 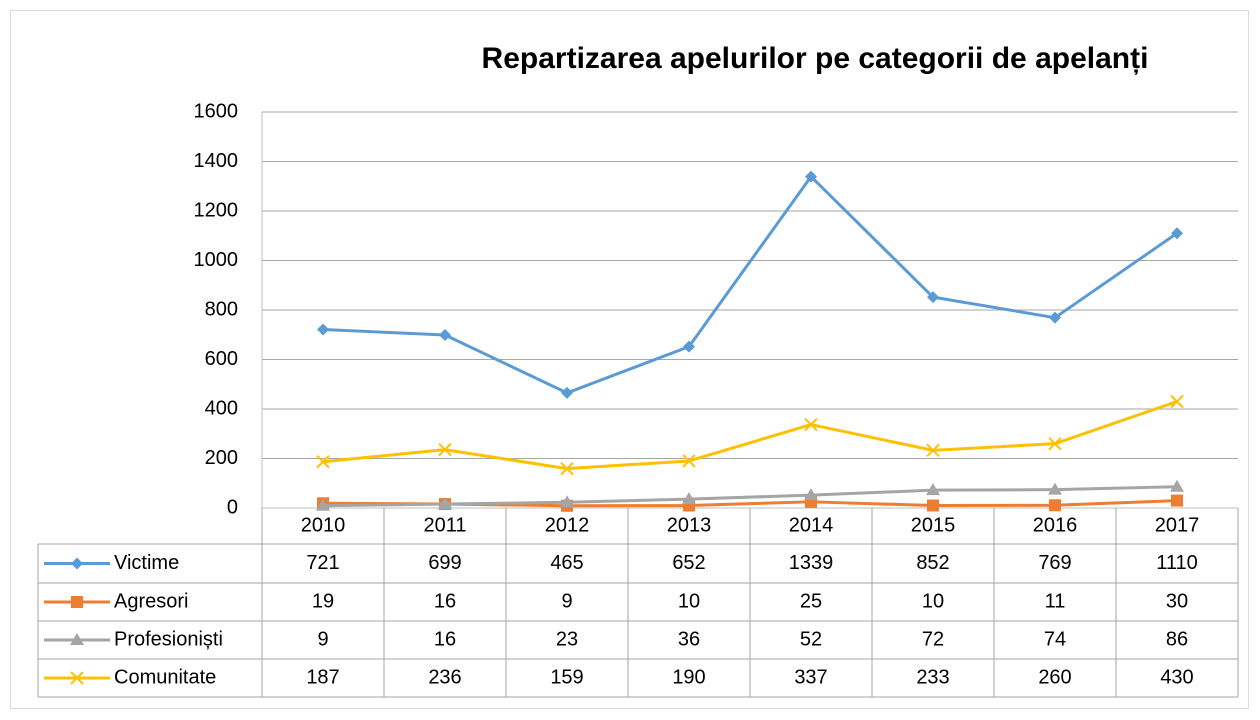 What do you see at coordinates (168, 639) in the screenshot?
I see `legend-label: Profesioniști` at bounding box center [168, 639].